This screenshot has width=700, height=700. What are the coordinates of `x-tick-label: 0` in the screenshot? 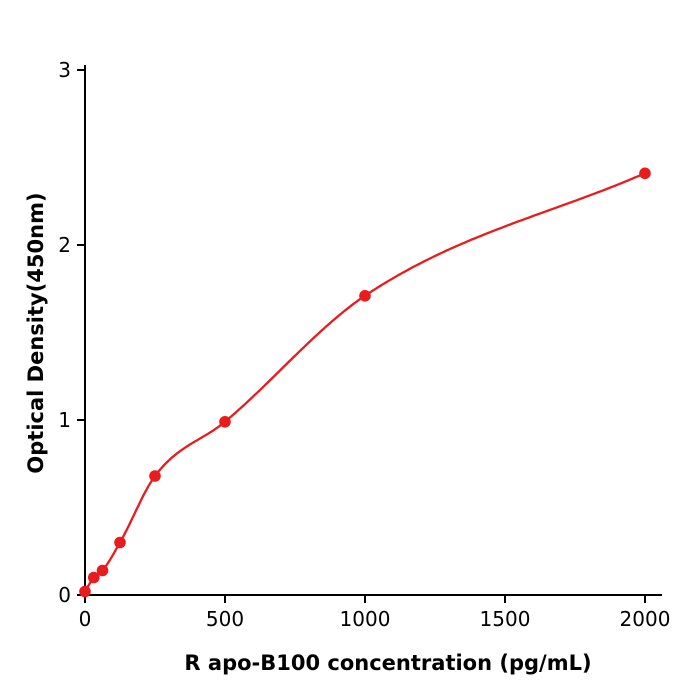 It's located at (85, 619).